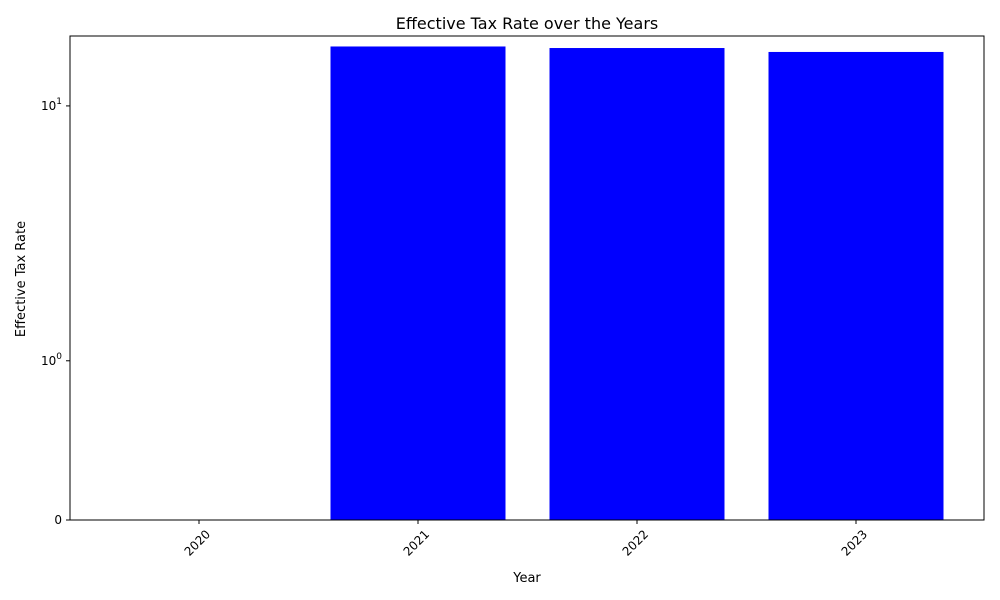  I want to click on x-tick-label: 2023, so click(854, 542).